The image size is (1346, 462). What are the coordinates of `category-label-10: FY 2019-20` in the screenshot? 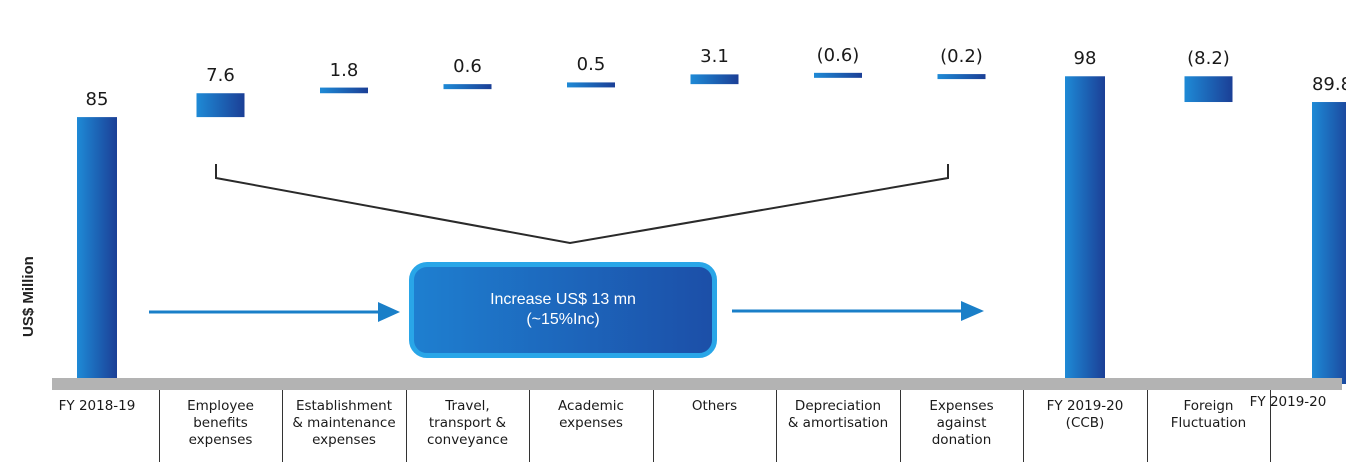 It's located at (1288, 402).